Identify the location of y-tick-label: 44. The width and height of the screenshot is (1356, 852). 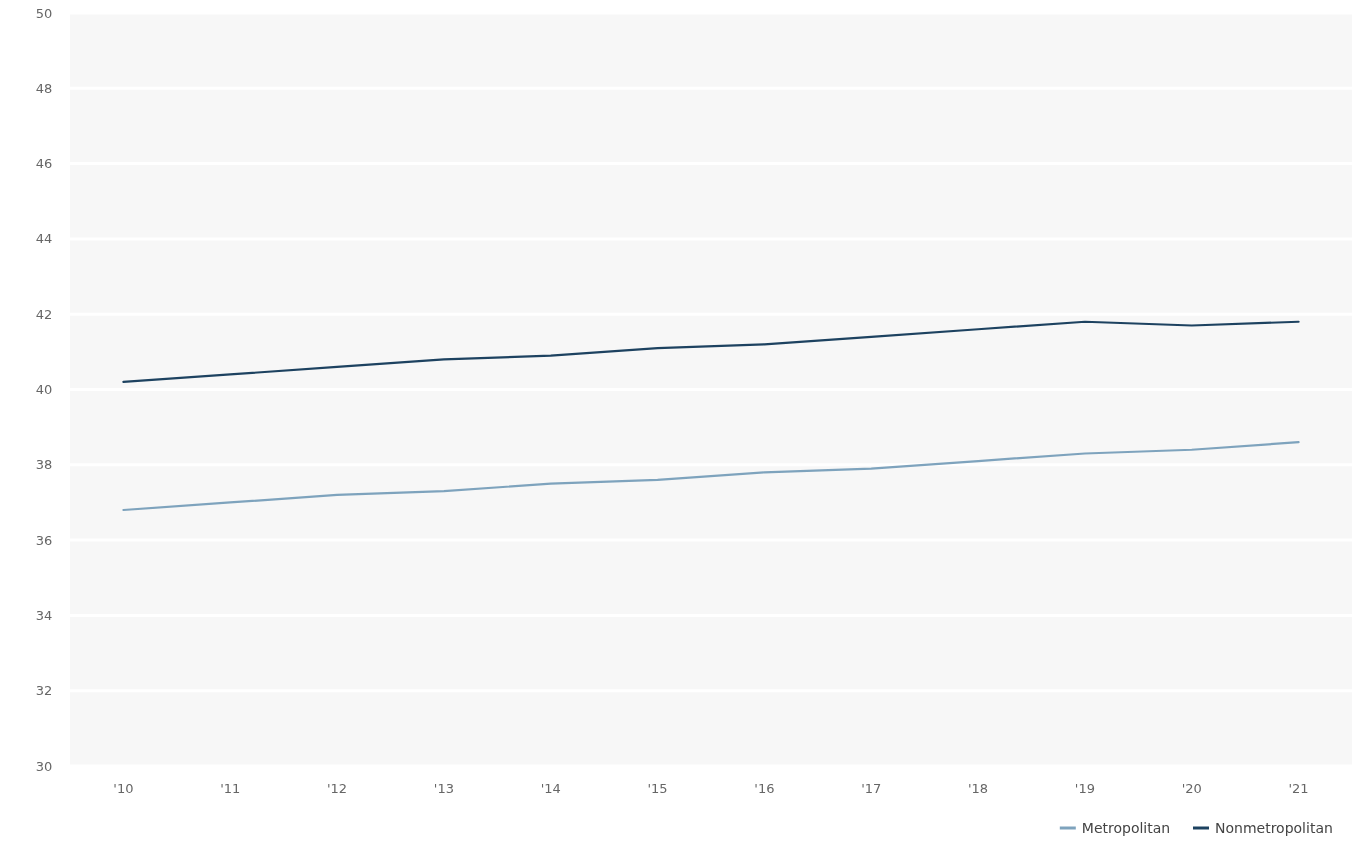
(44, 239).